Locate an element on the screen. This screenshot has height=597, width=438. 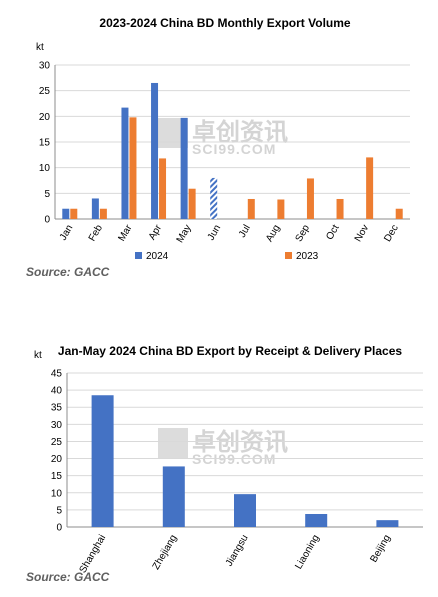
watermark-cn-text: 卓创资讯 is located at coordinates (240, 442).